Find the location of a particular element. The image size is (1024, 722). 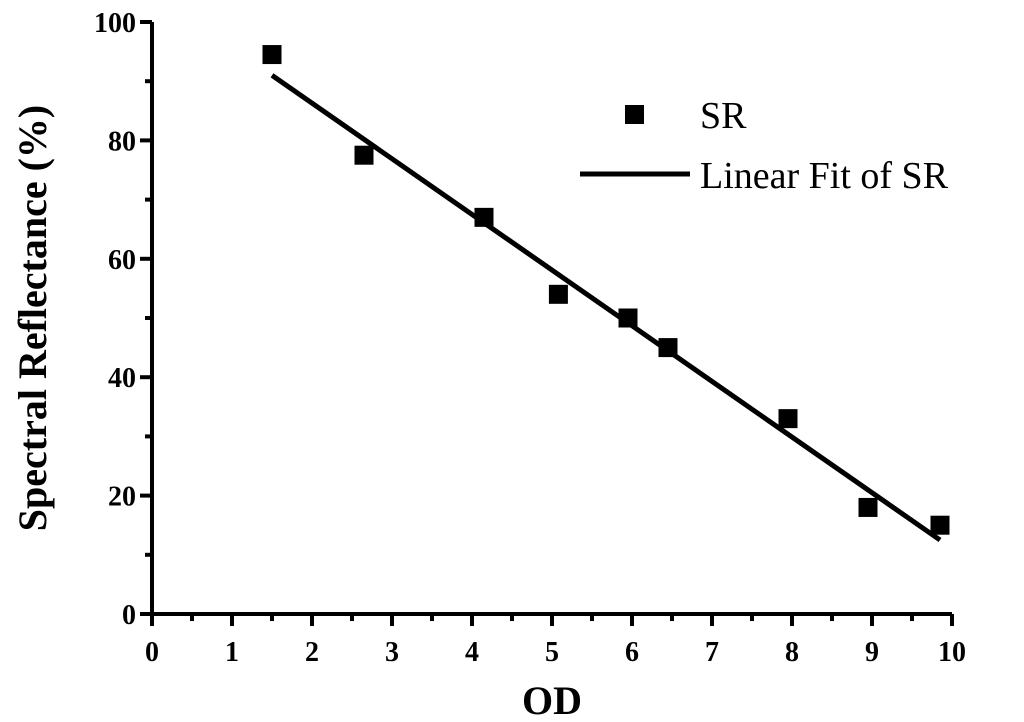

x-tick-label-10: 10 is located at coordinates (952, 652).